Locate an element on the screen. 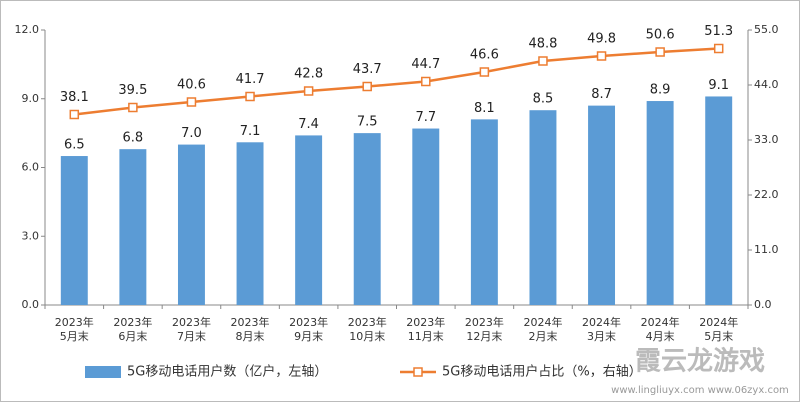 This screenshot has width=800, height=402. x-tick-label: 2月末 is located at coordinates (542, 336).